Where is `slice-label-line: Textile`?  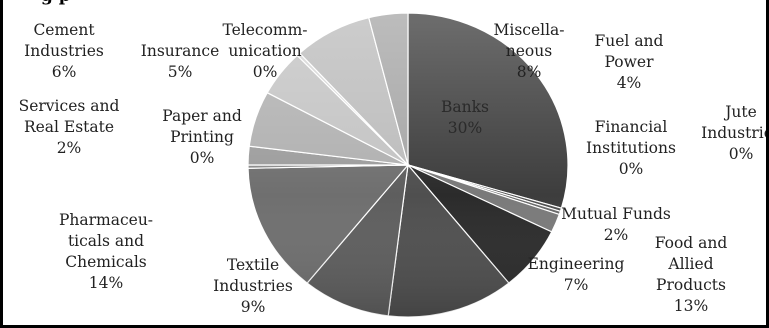 slice-label-line: Textile is located at coordinates (253, 265).